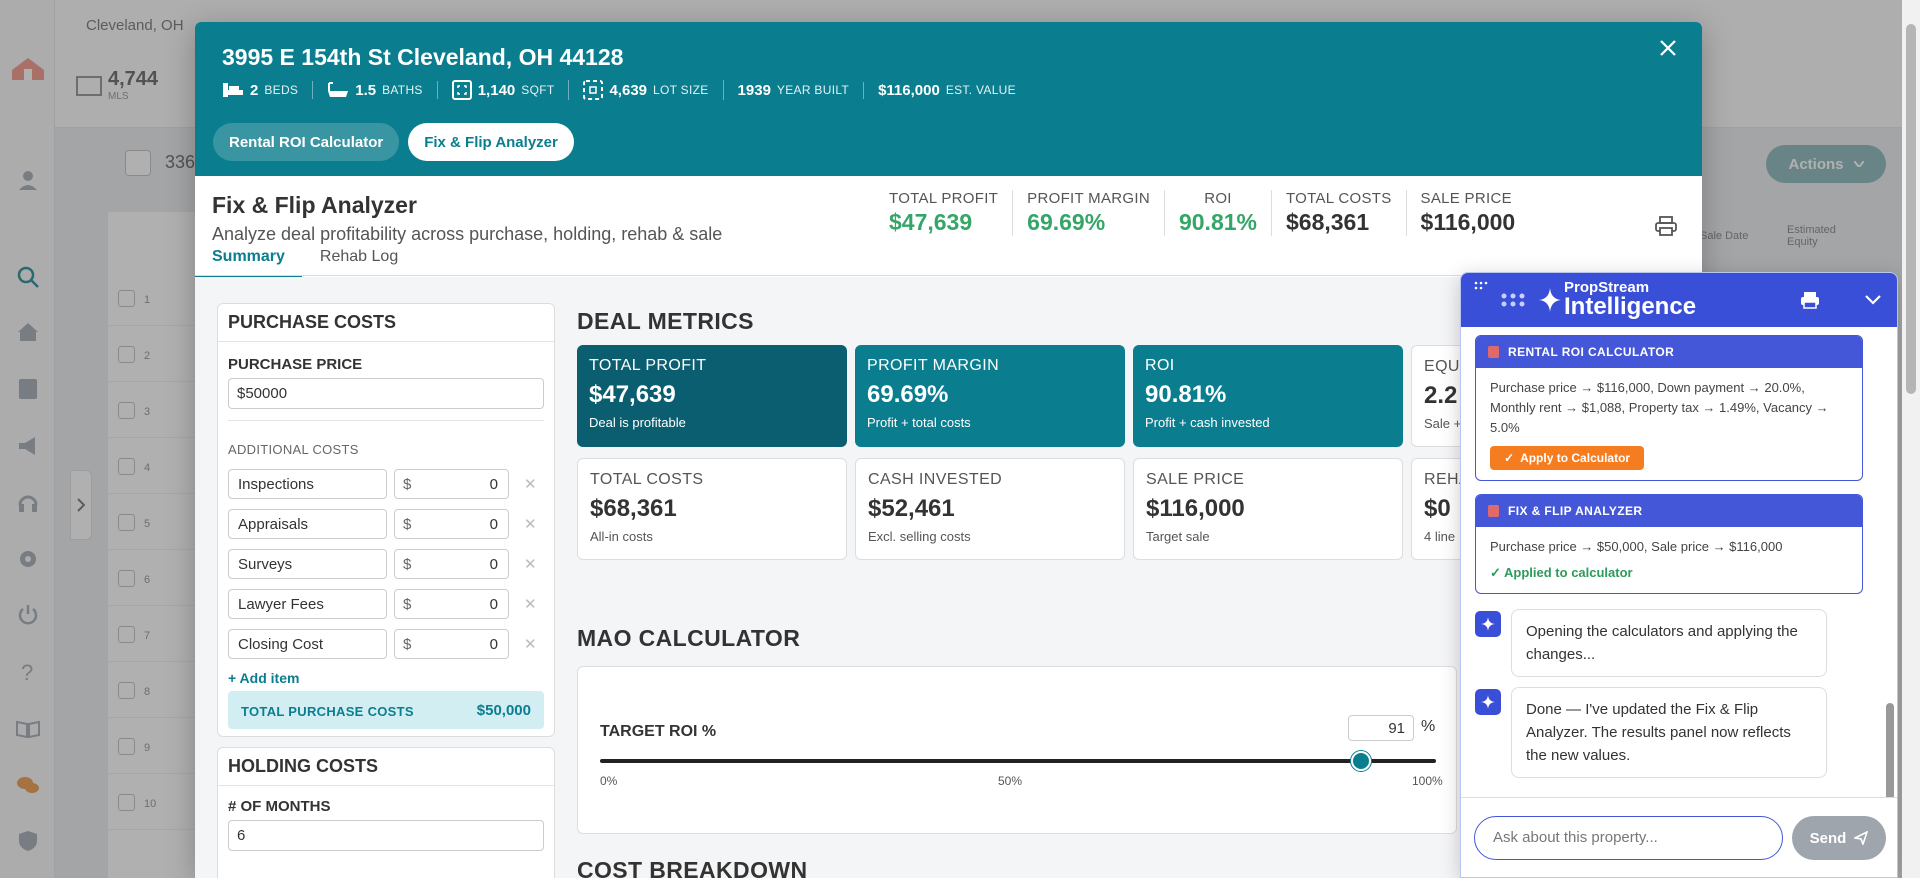  What do you see at coordinates (306, 142) in the screenshot?
I see `tab-rental-roi: Rental ROI Calculator` at bounding box center [306, 142].